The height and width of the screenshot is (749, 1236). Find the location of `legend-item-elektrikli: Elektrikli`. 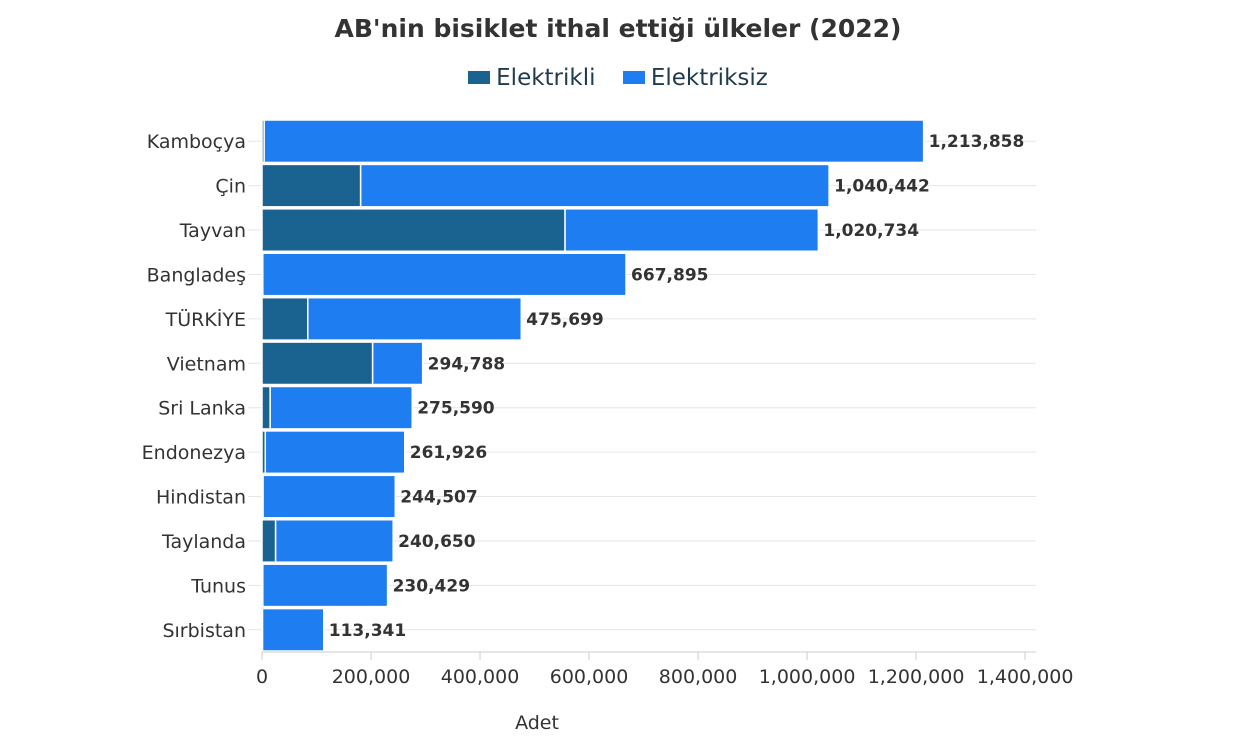

legend-item-elektrikli: Elektrikli is located at coordinates (532, 77).